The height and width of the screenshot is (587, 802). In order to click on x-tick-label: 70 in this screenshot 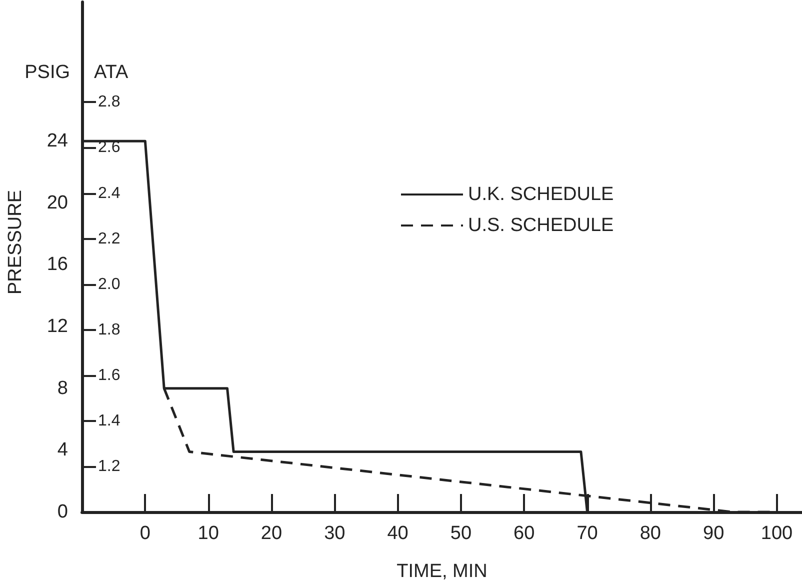, I will do `click(587, 533)`.